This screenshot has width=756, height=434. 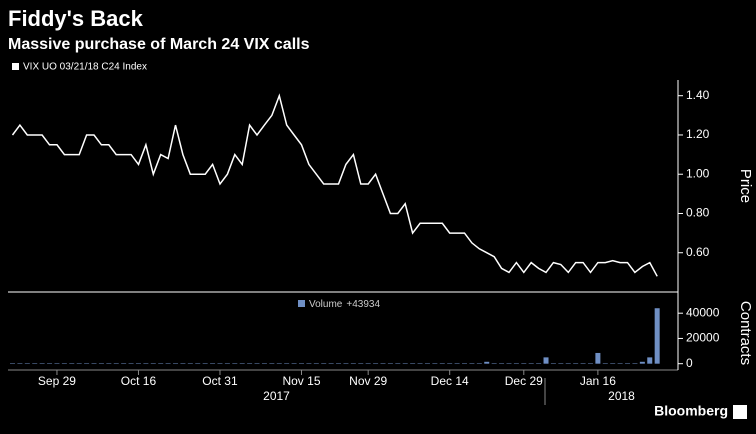 I want to click on y-tick-label: 0.60, so click(x=698, y=252).